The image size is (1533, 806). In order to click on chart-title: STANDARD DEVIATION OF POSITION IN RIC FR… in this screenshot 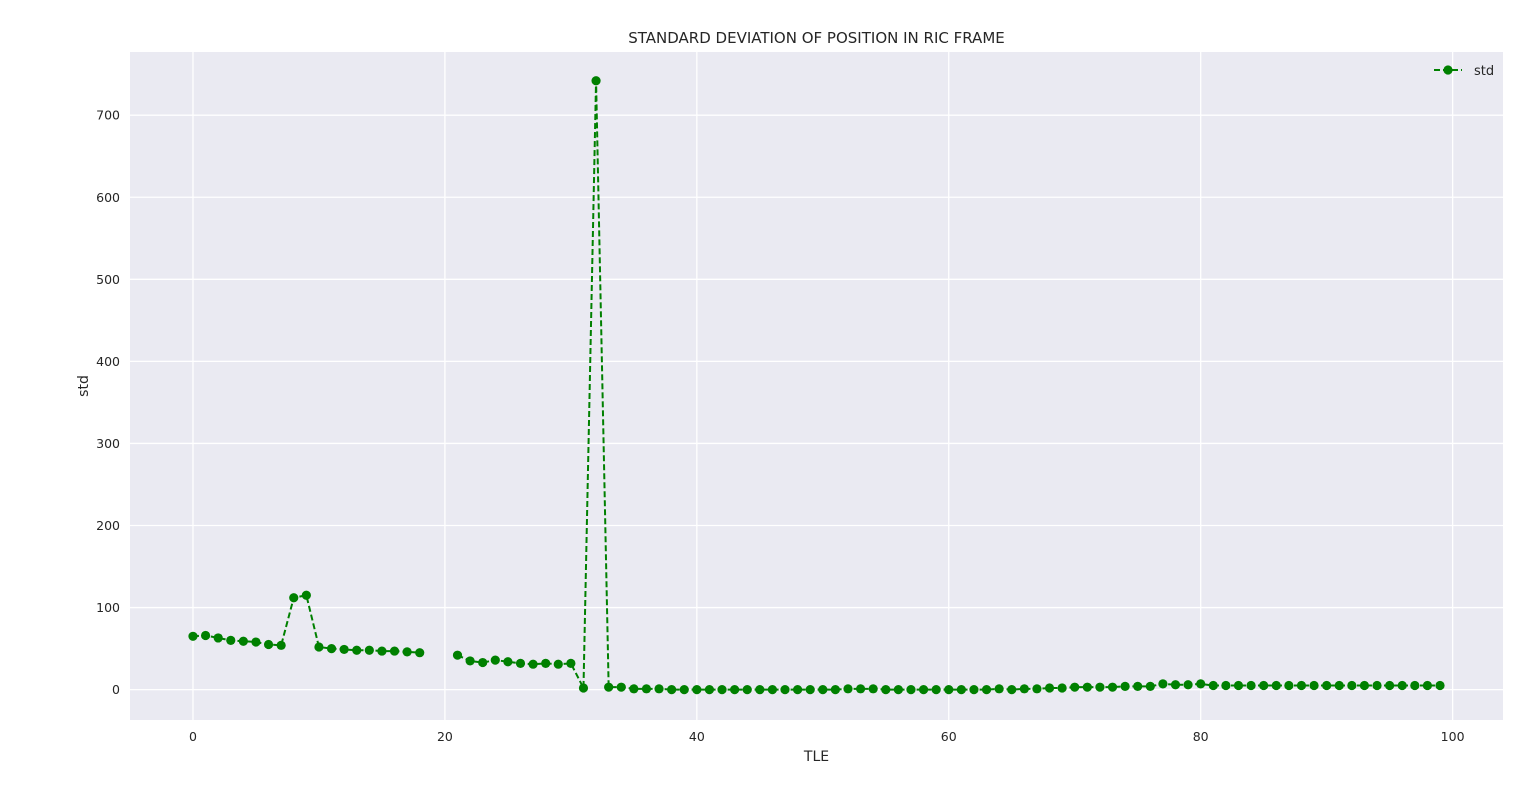, I will do `click(816, 38)`.